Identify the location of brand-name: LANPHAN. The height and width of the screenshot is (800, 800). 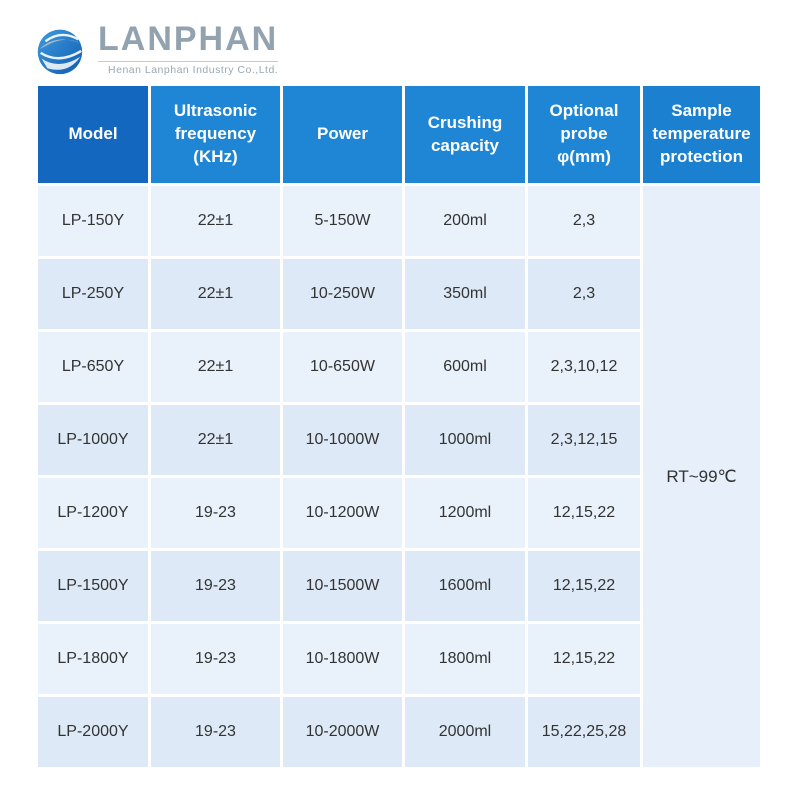
(188, 39).